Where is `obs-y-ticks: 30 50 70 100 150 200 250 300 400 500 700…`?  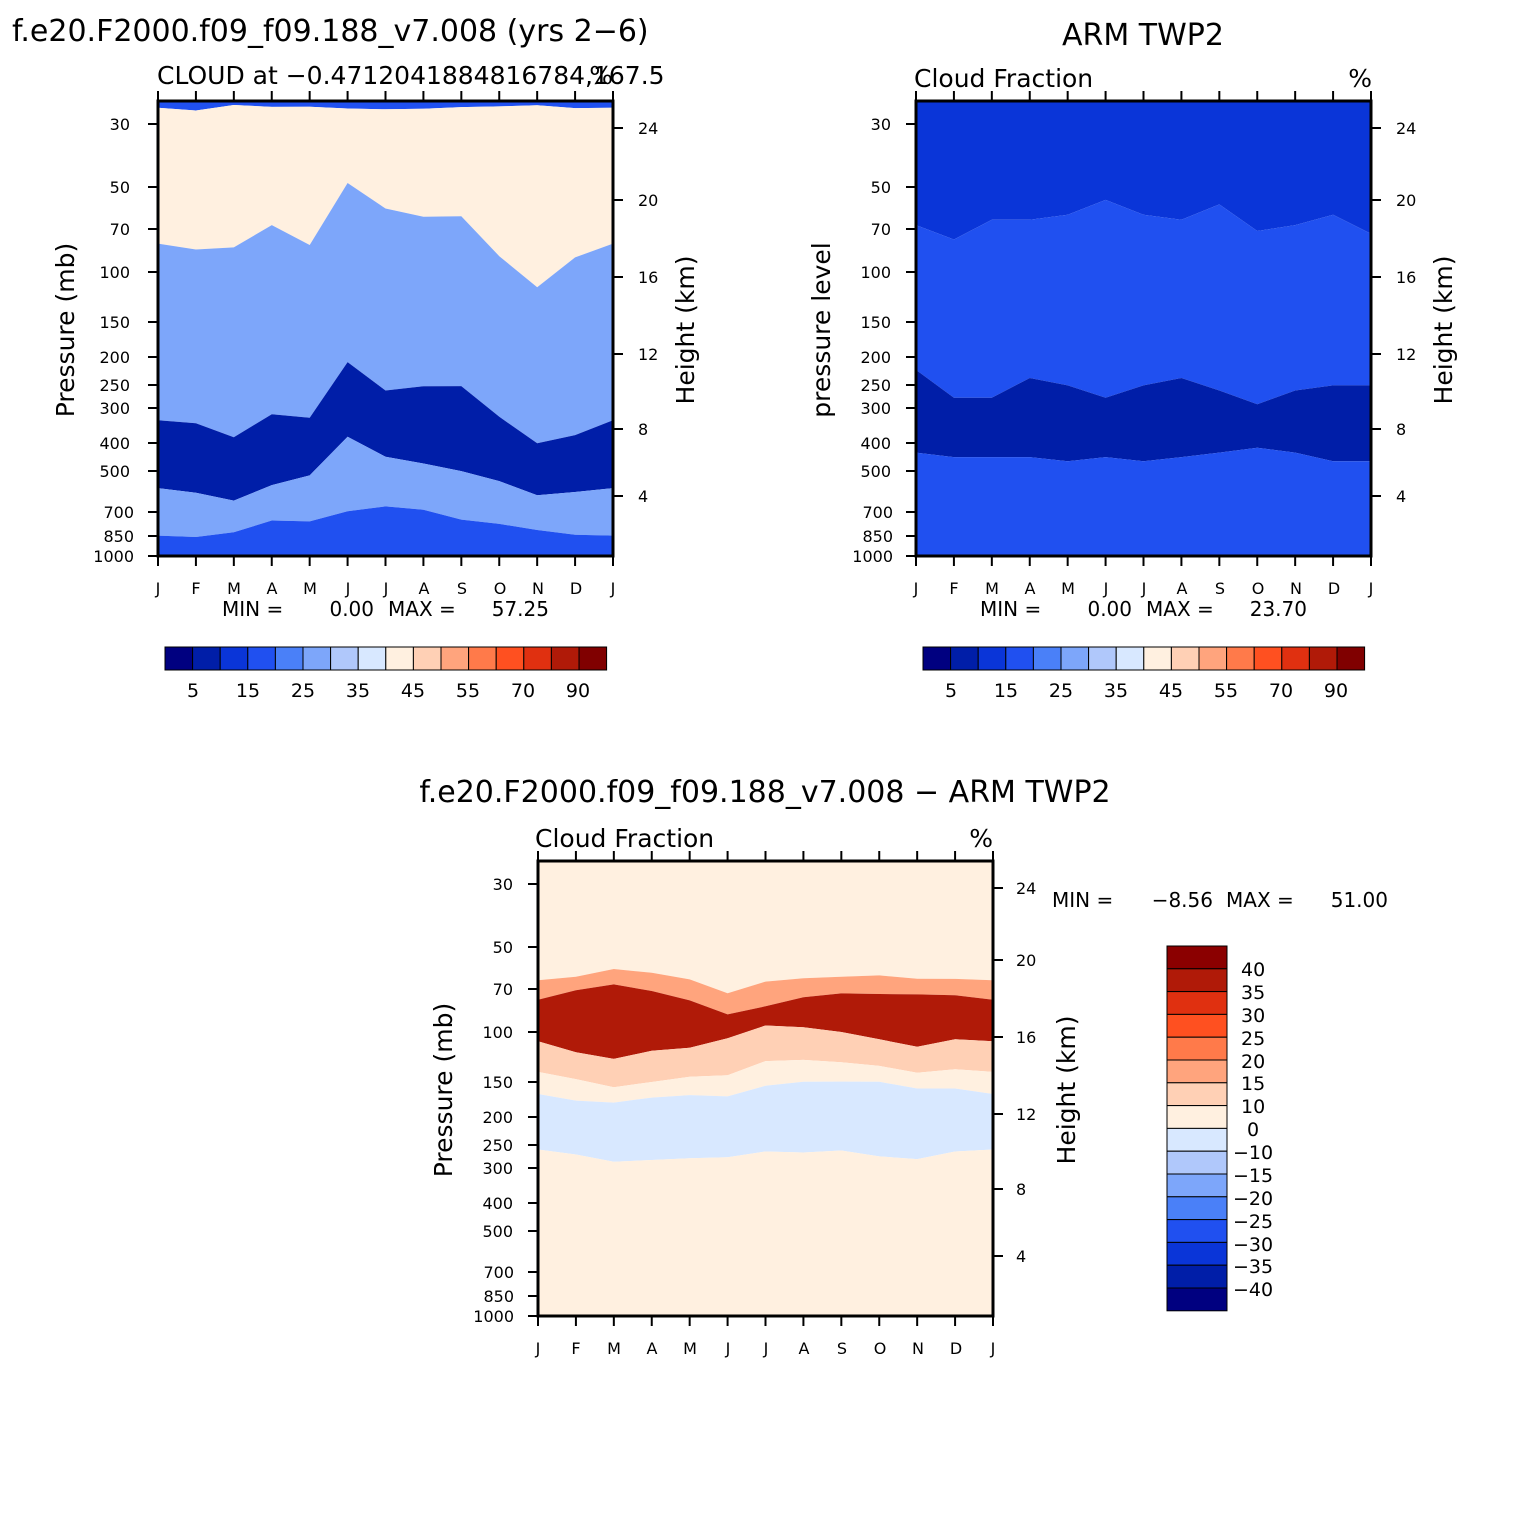
obs-y-ticks: 30 50 70 100 150 200 250 300 400 500 700… is located at coordinates (872, 340).